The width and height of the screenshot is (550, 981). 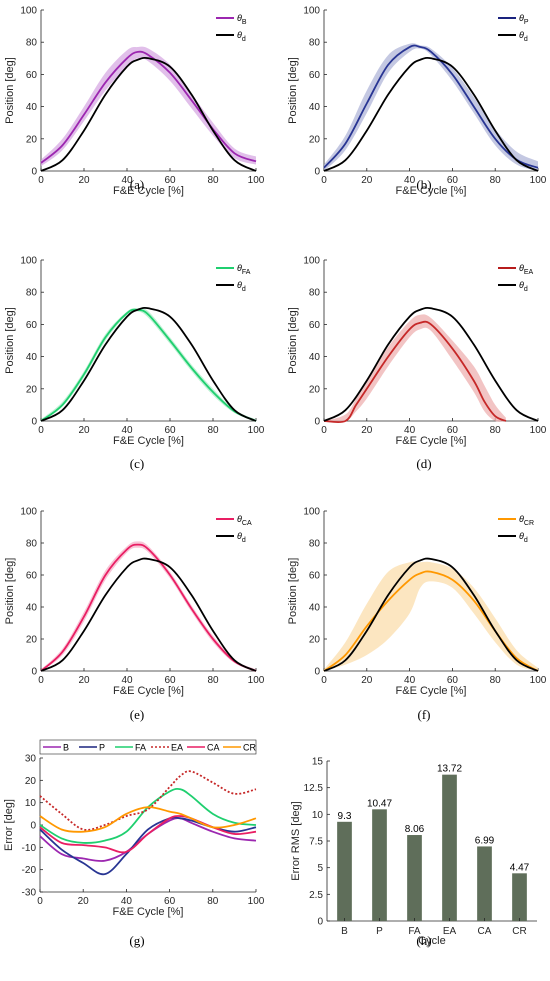 What do you see at coordinates (344, 931) in the screenshot?
I see `x-tick-label: B` at bounding box center [344, 931].